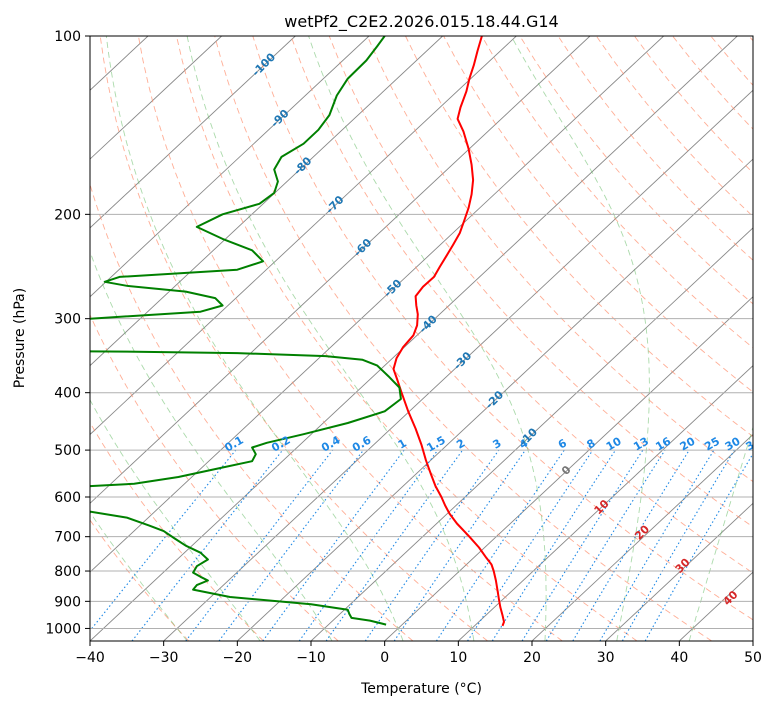  Describe the element at coordinates (418, 653) in the screenshot. I see `x-axis: −40 −30 −20 −10 0 10 20 30 40 50` at that location.